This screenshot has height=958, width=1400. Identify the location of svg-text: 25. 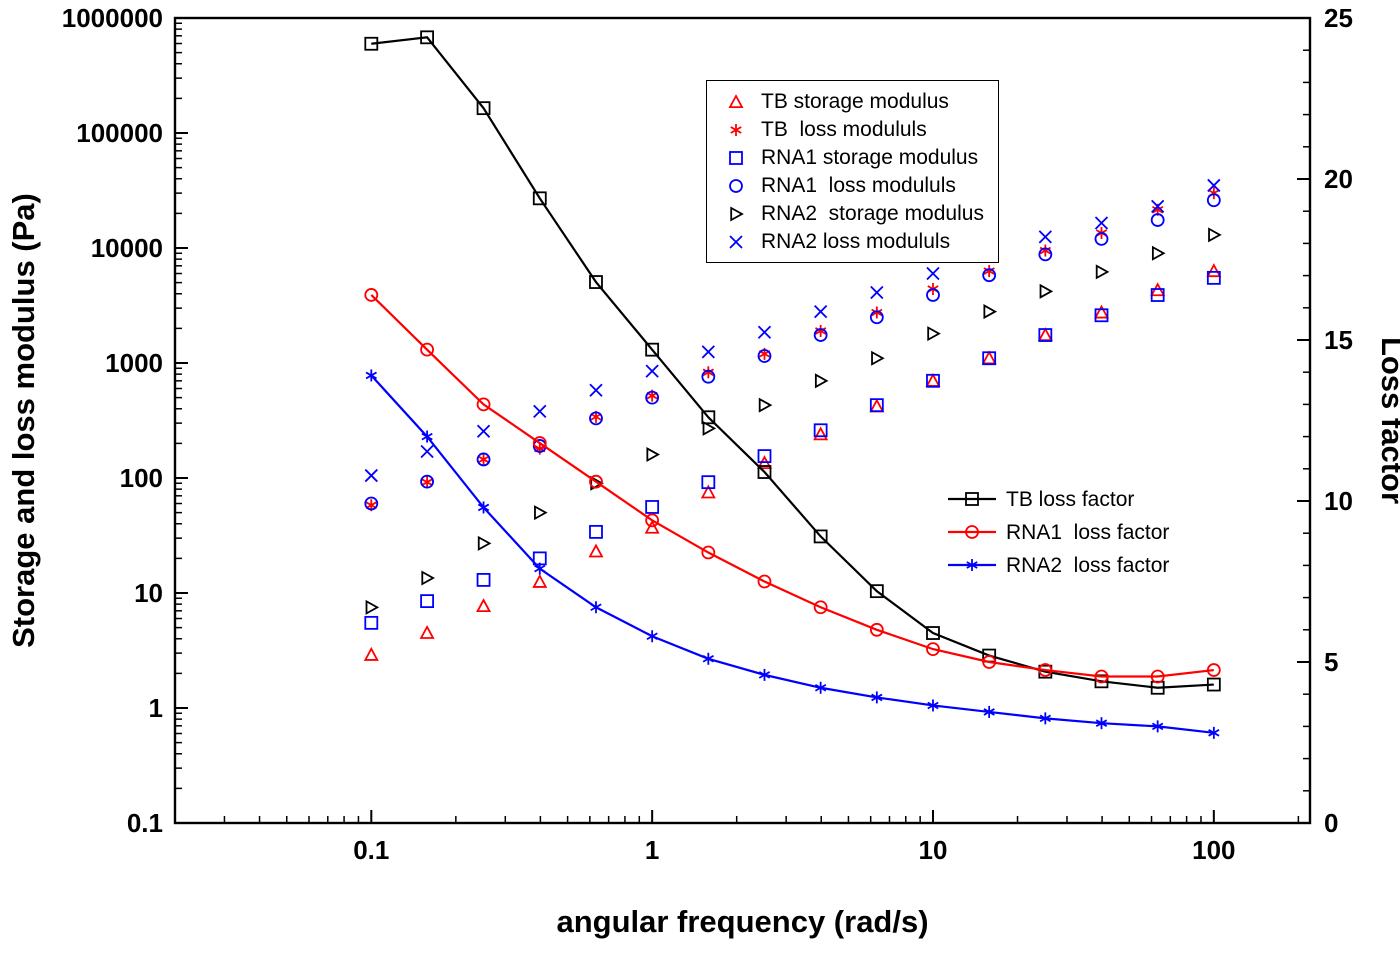
(1338, 18).